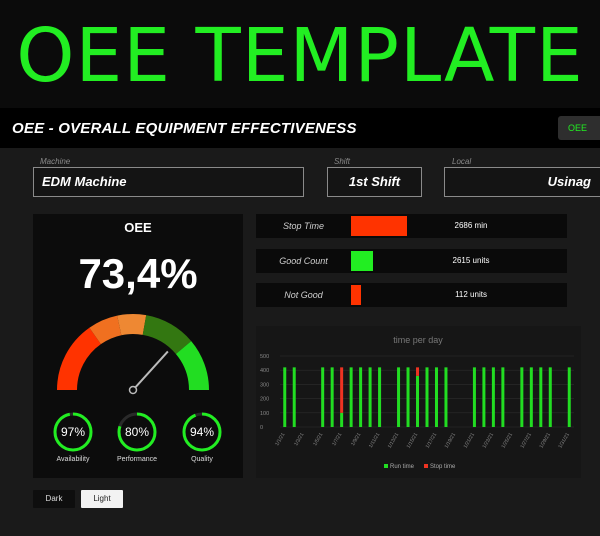 The width and height of the screenshot is (600, 536). What do you see at coordinates (579, 128) in the screenshot?
I see `oee-tab-button: OEE` at bounding box center [579, 128].